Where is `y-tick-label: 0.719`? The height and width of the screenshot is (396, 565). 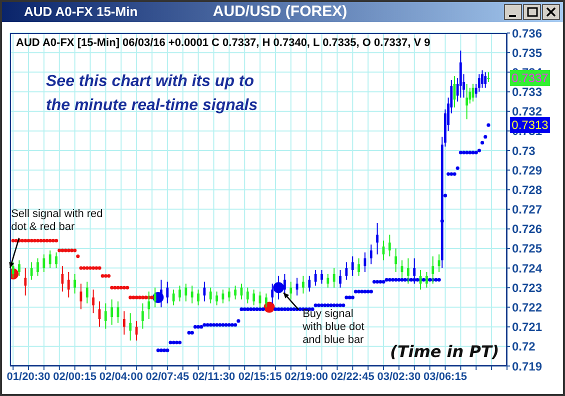
y-tick-label: 0.719 is located at coordinates (527, 366).